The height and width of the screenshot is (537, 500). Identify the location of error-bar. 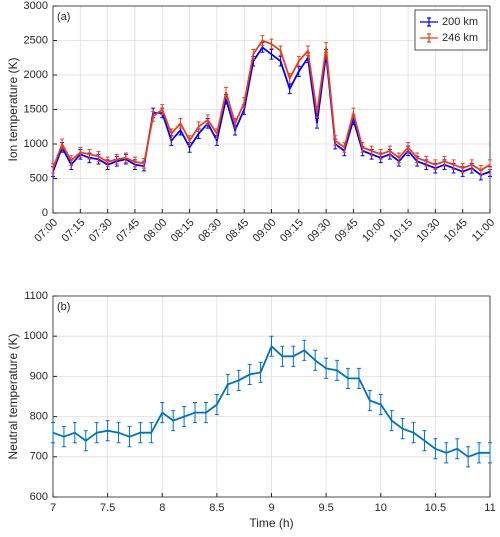
(53, 433).